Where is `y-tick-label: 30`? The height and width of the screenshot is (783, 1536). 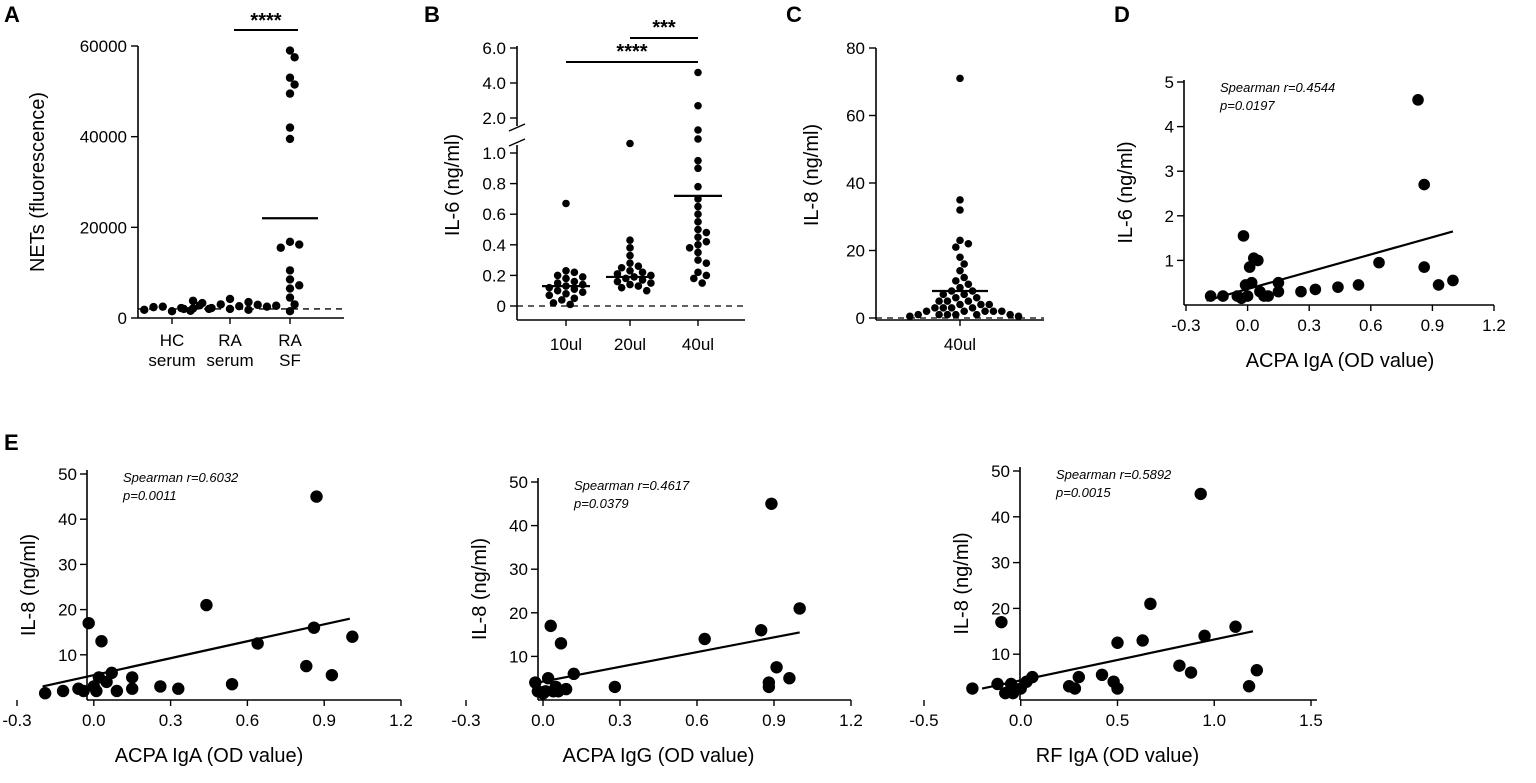 y-tick-label: 30 is located at coordinates (67, 564).